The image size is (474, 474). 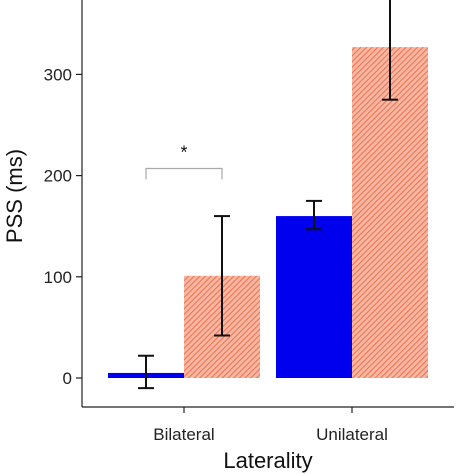 I want to click on x-axis-title: Laterality, so click(x=267, y=460).